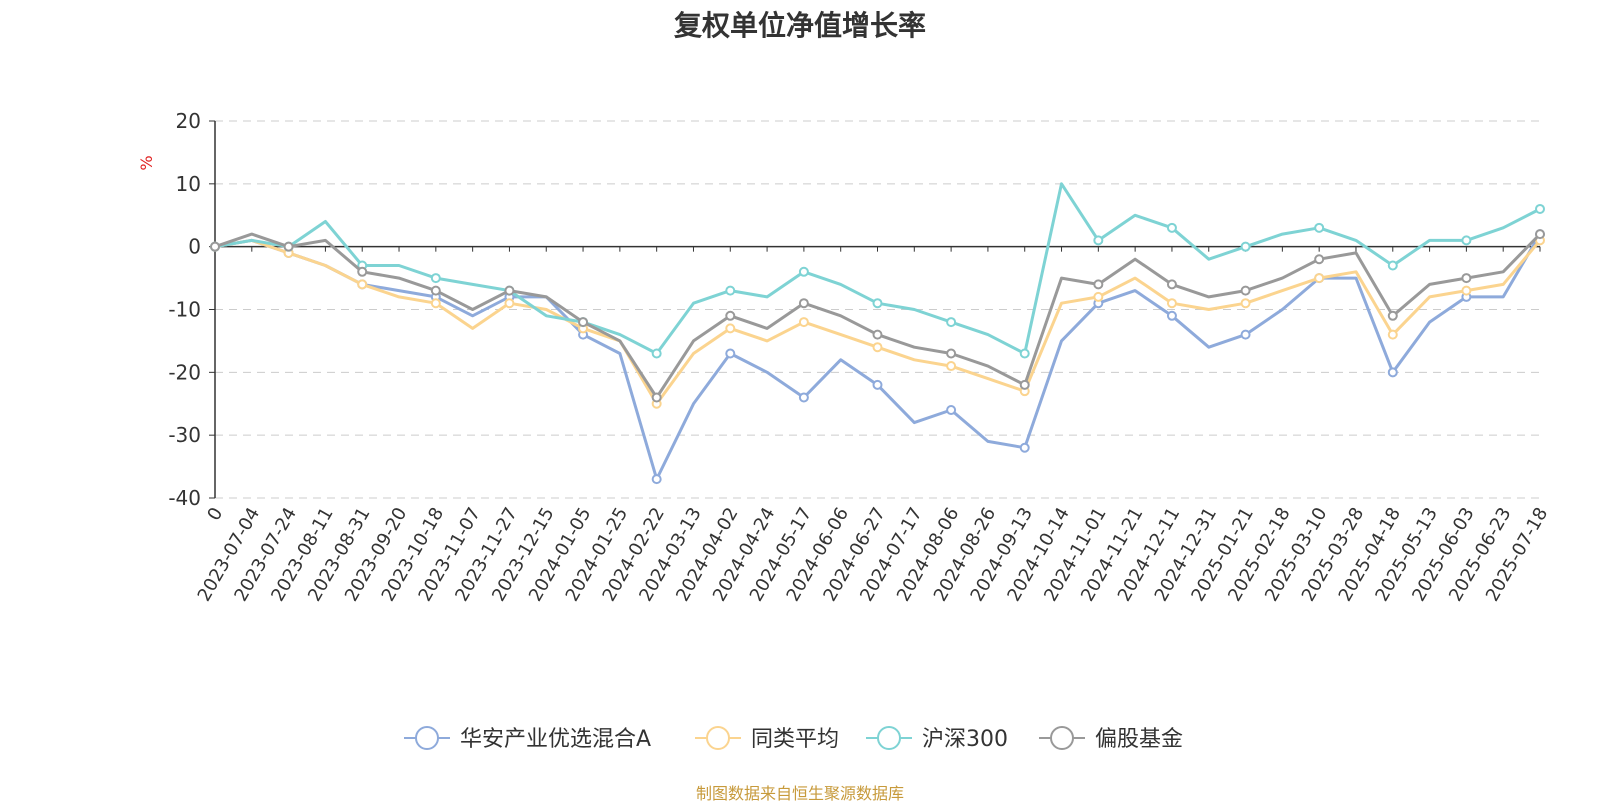  Describe the element at coordinates (1139, 739) in the screenshot. I see `legend-label: 偏股基金` at that location.